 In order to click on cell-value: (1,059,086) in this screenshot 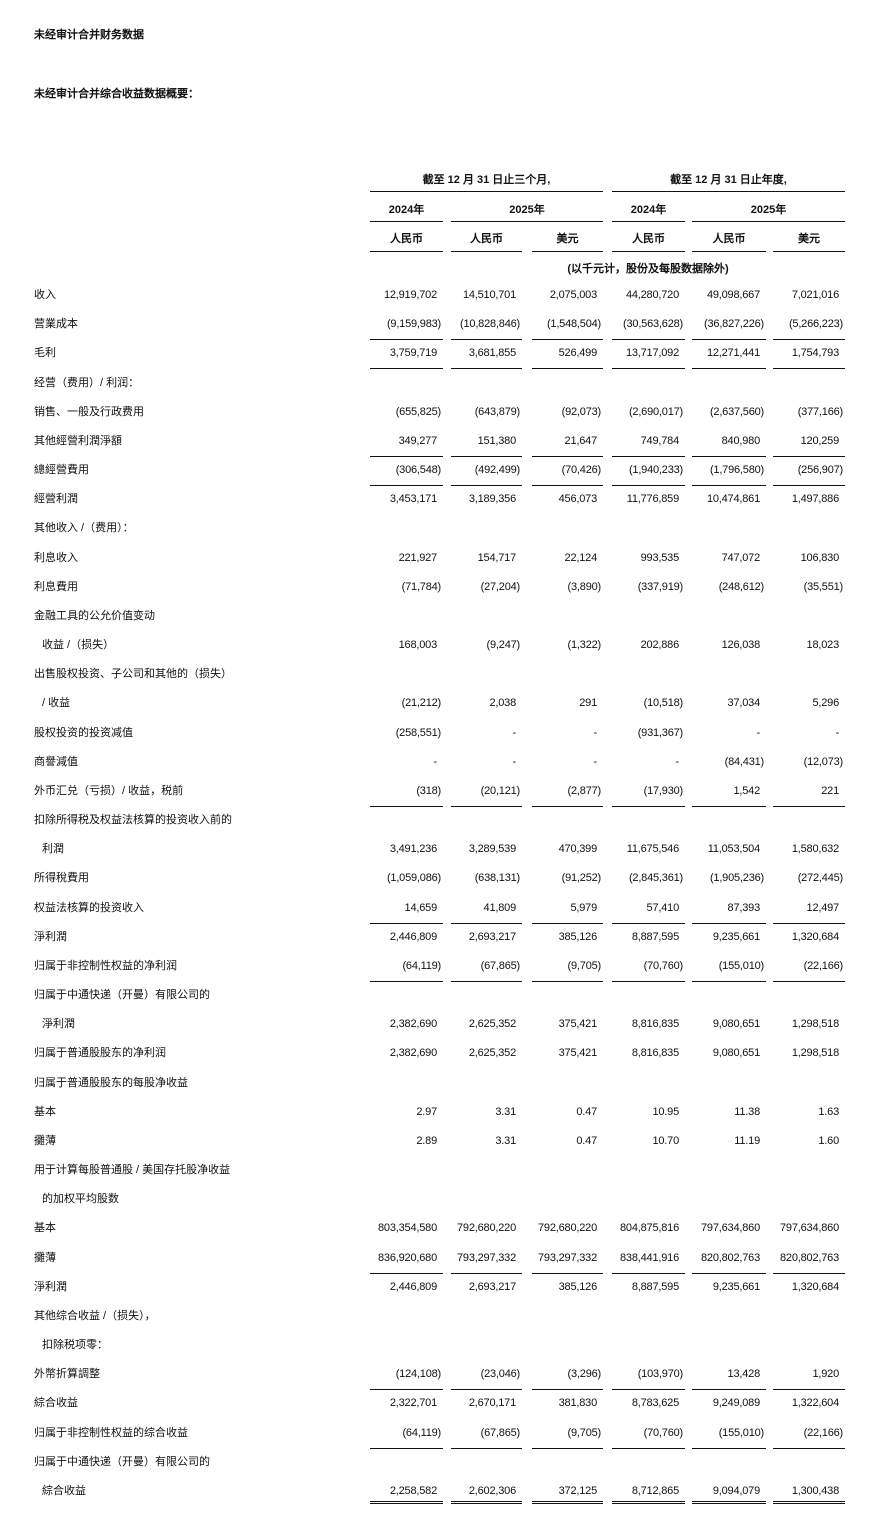, I will do `click(413, 878)`.